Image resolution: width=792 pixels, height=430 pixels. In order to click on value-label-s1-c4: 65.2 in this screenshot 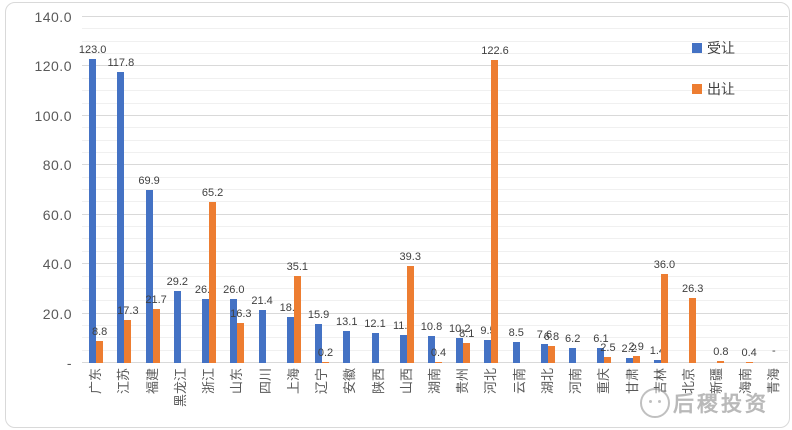, I will do `click(212, 192)`.